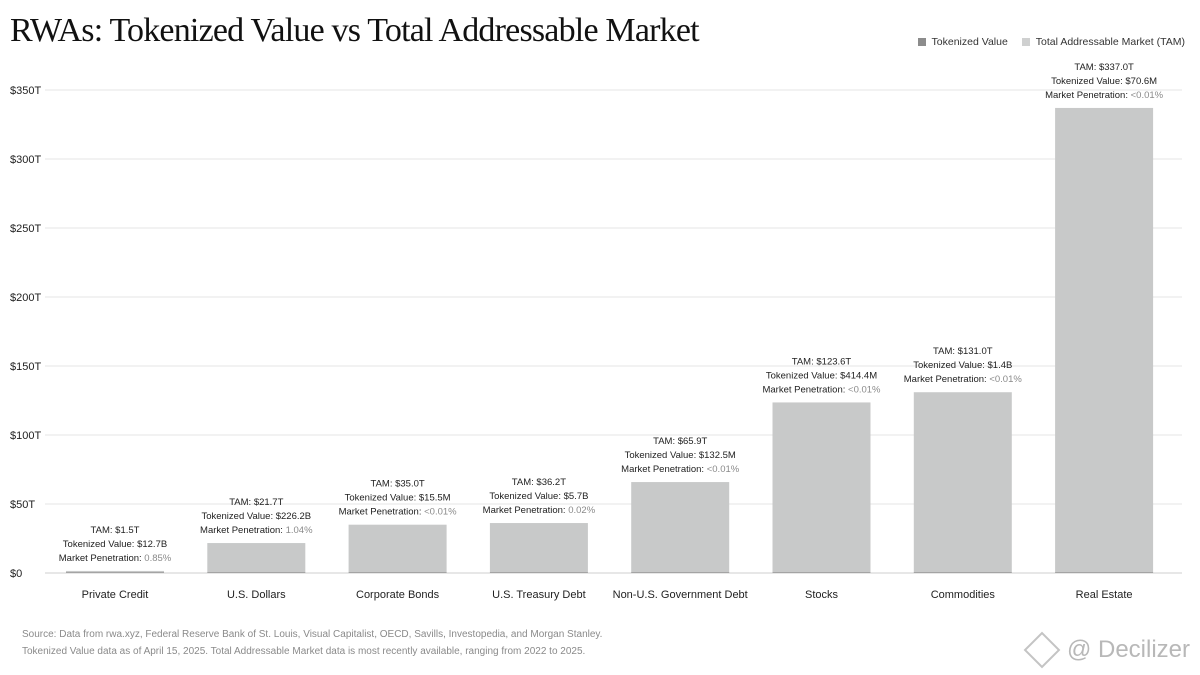 This screenshot has height=675, width=1200. I want to click on penetration-value: 0.02%, so click(581, 510).